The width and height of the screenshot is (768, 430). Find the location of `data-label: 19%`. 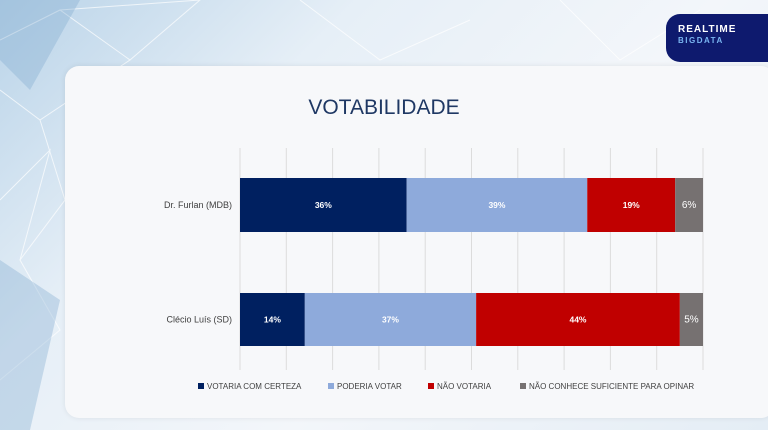

data-label: 19% is located at coordinates (631, 205).